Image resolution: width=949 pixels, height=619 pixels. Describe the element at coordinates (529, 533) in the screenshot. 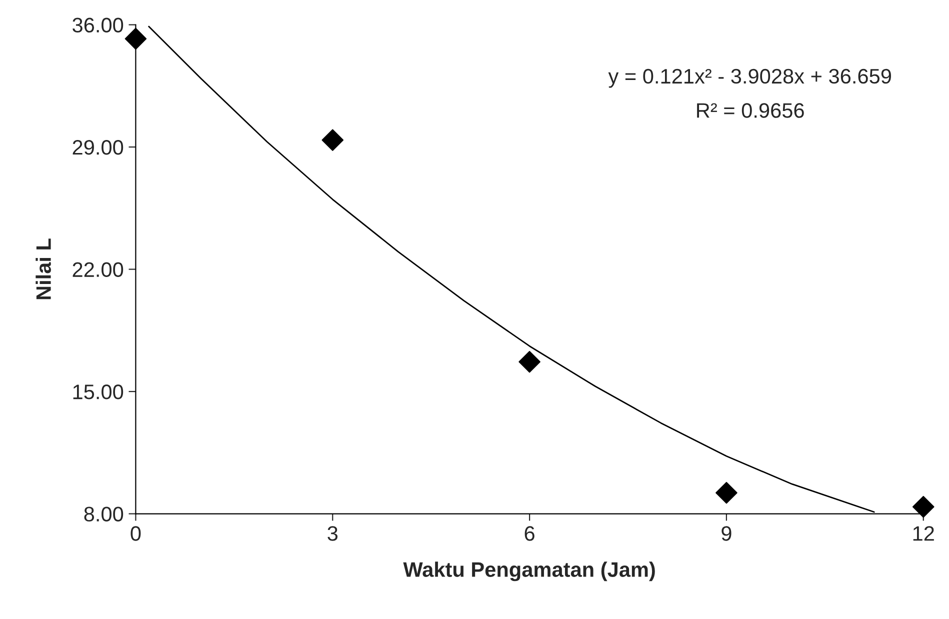

I see `x-tick-label: 6` at that location.